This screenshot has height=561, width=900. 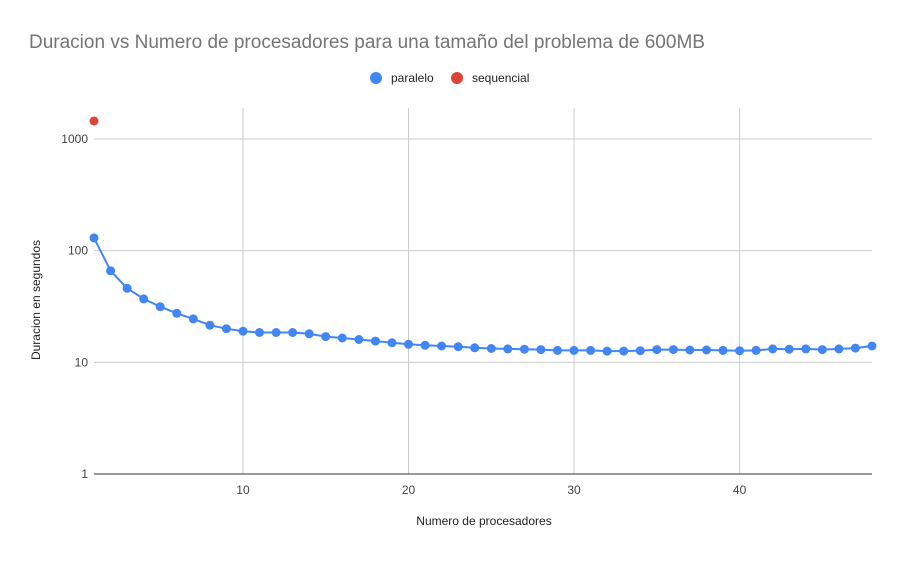 What do you see at coordinates (574, 490) in the screenshot?
I see `x-tick-label: 30` at bounding box center [574, 490].